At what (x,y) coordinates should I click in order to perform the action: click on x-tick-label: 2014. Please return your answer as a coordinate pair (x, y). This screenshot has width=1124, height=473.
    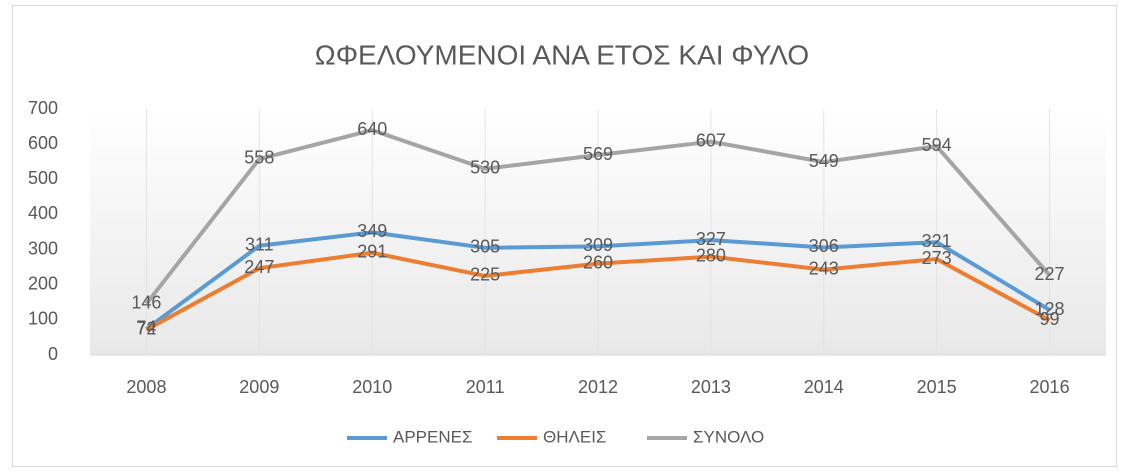
    Looking at the image, I should click on (824, 387).